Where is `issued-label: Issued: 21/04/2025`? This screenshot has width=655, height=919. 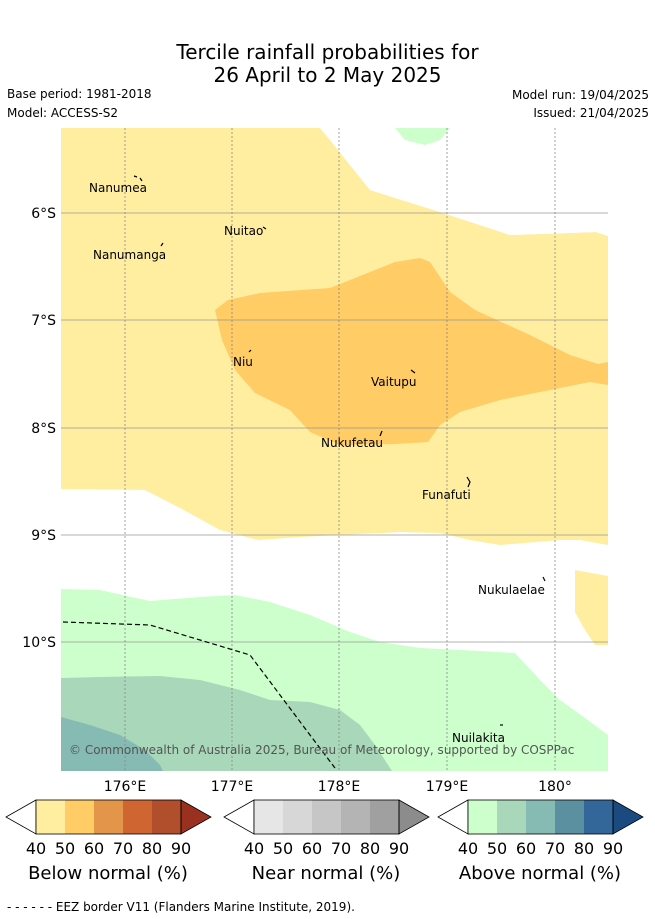
issued-label: Issued: 21/04/2025 is located at coordinates (591, 113).